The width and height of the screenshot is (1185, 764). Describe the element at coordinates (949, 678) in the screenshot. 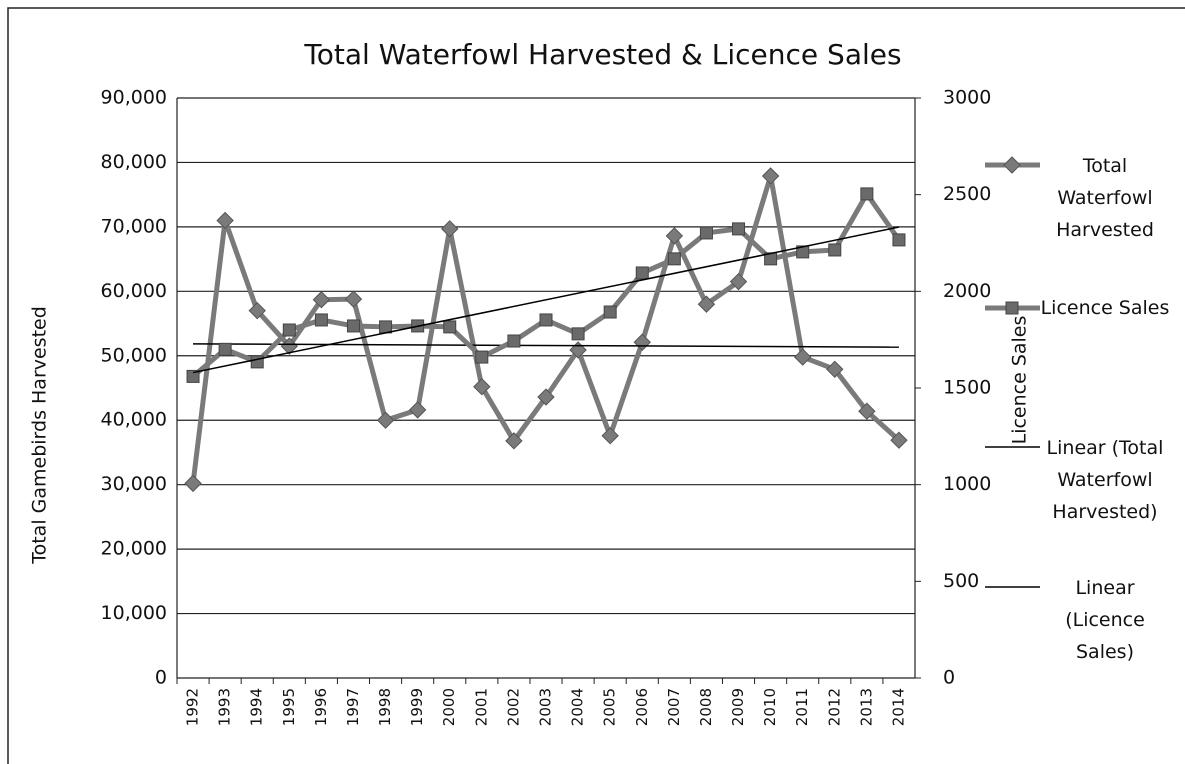

I see `y2-tick-label: 0` at that location.